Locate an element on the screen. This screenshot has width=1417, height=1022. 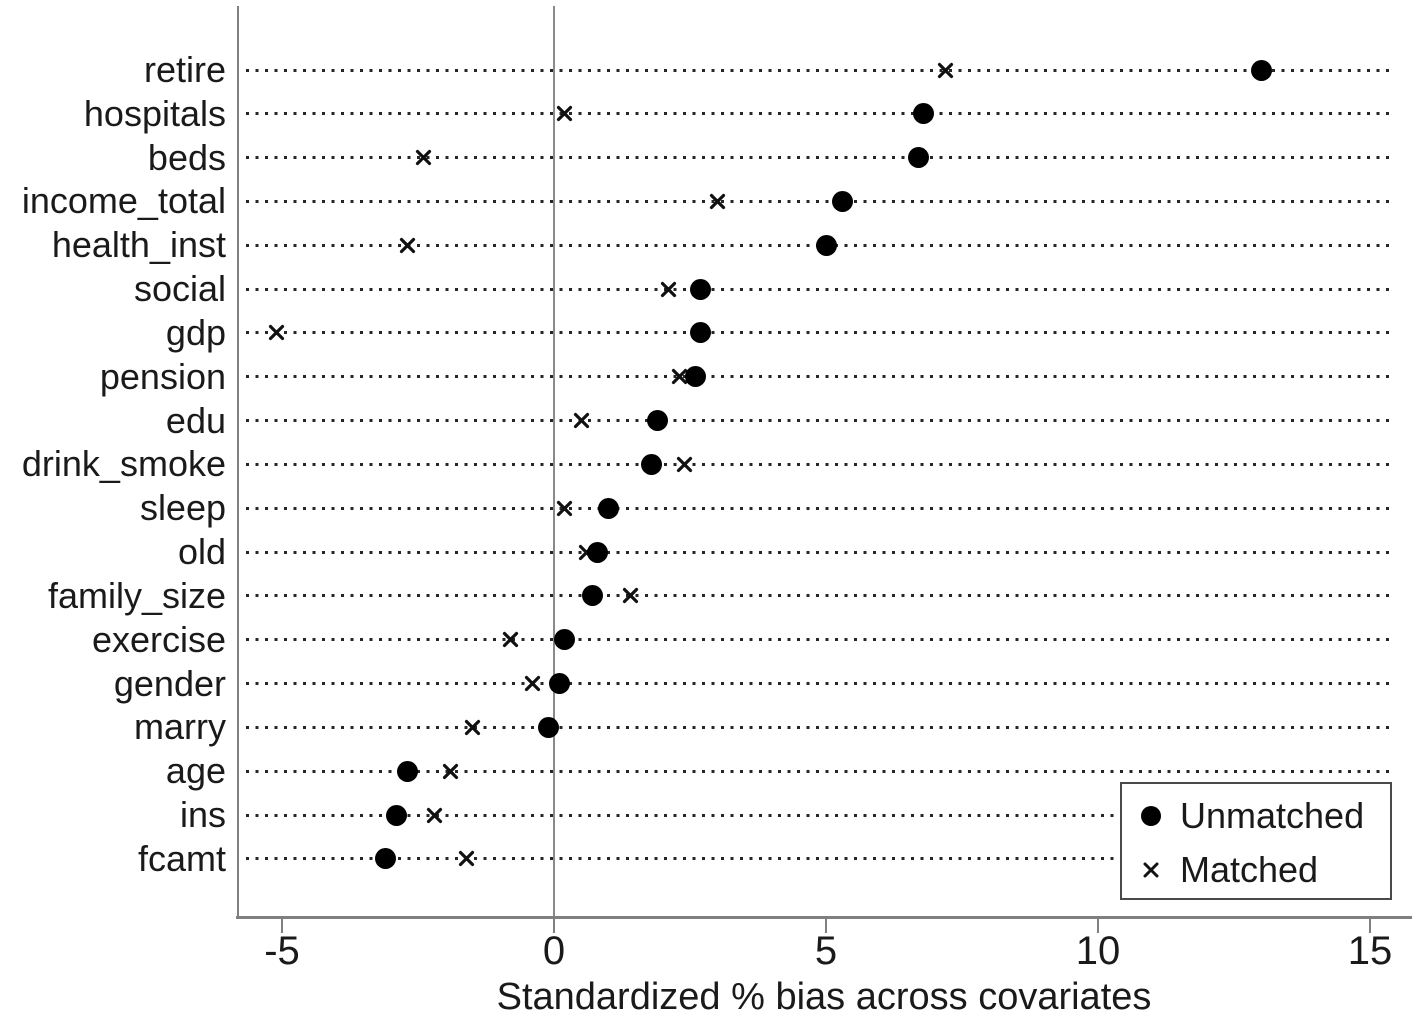
y-axis-label: hospitals is located at coordinates (154, 113).